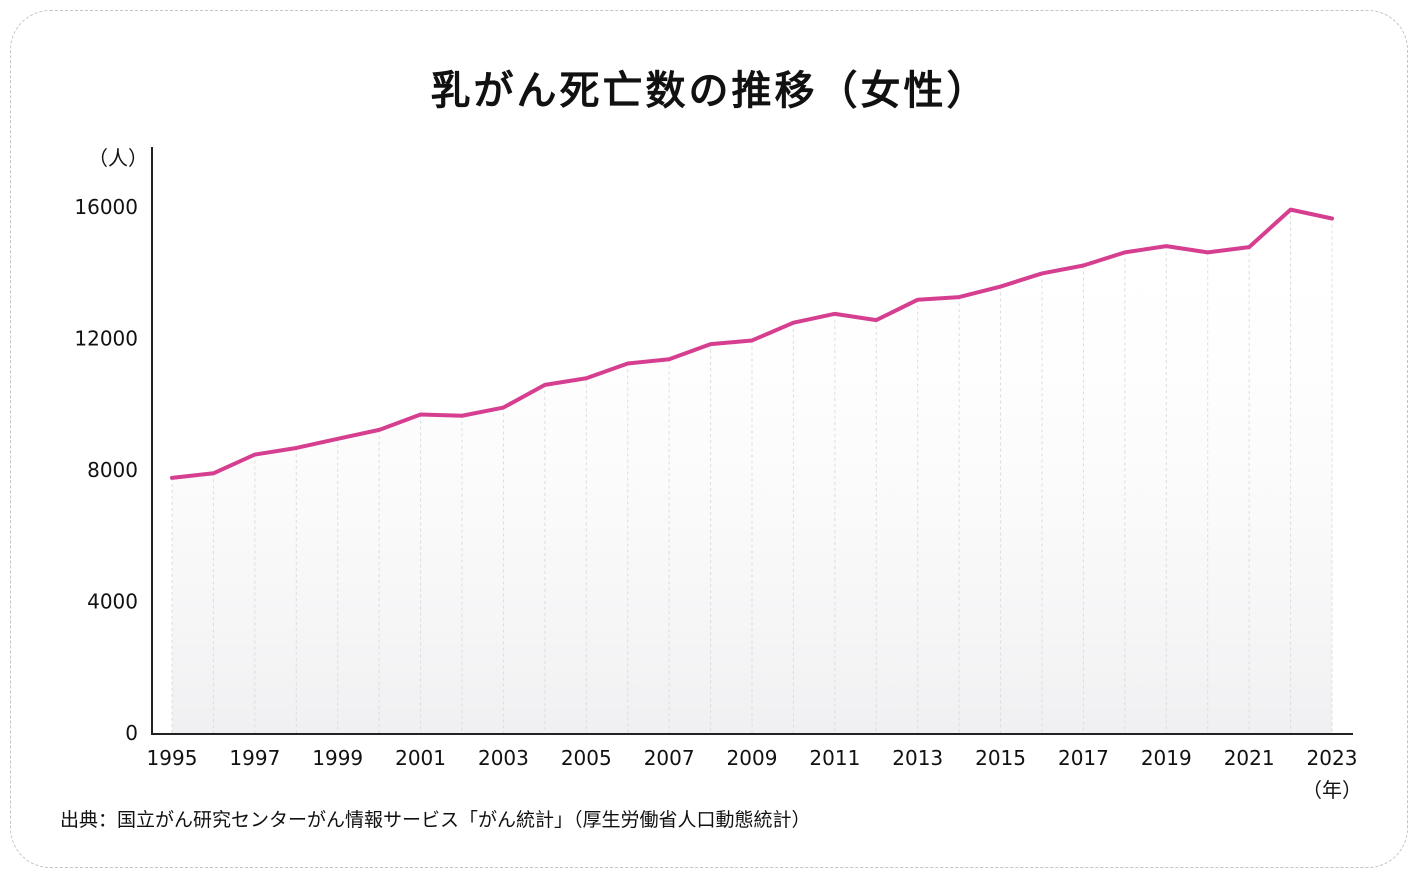 This screenshot has height=880, width=1420. Describe the element at coordinates (1332, 790) in the screenshot. I see `x-axis-unit: （年）` at that location.